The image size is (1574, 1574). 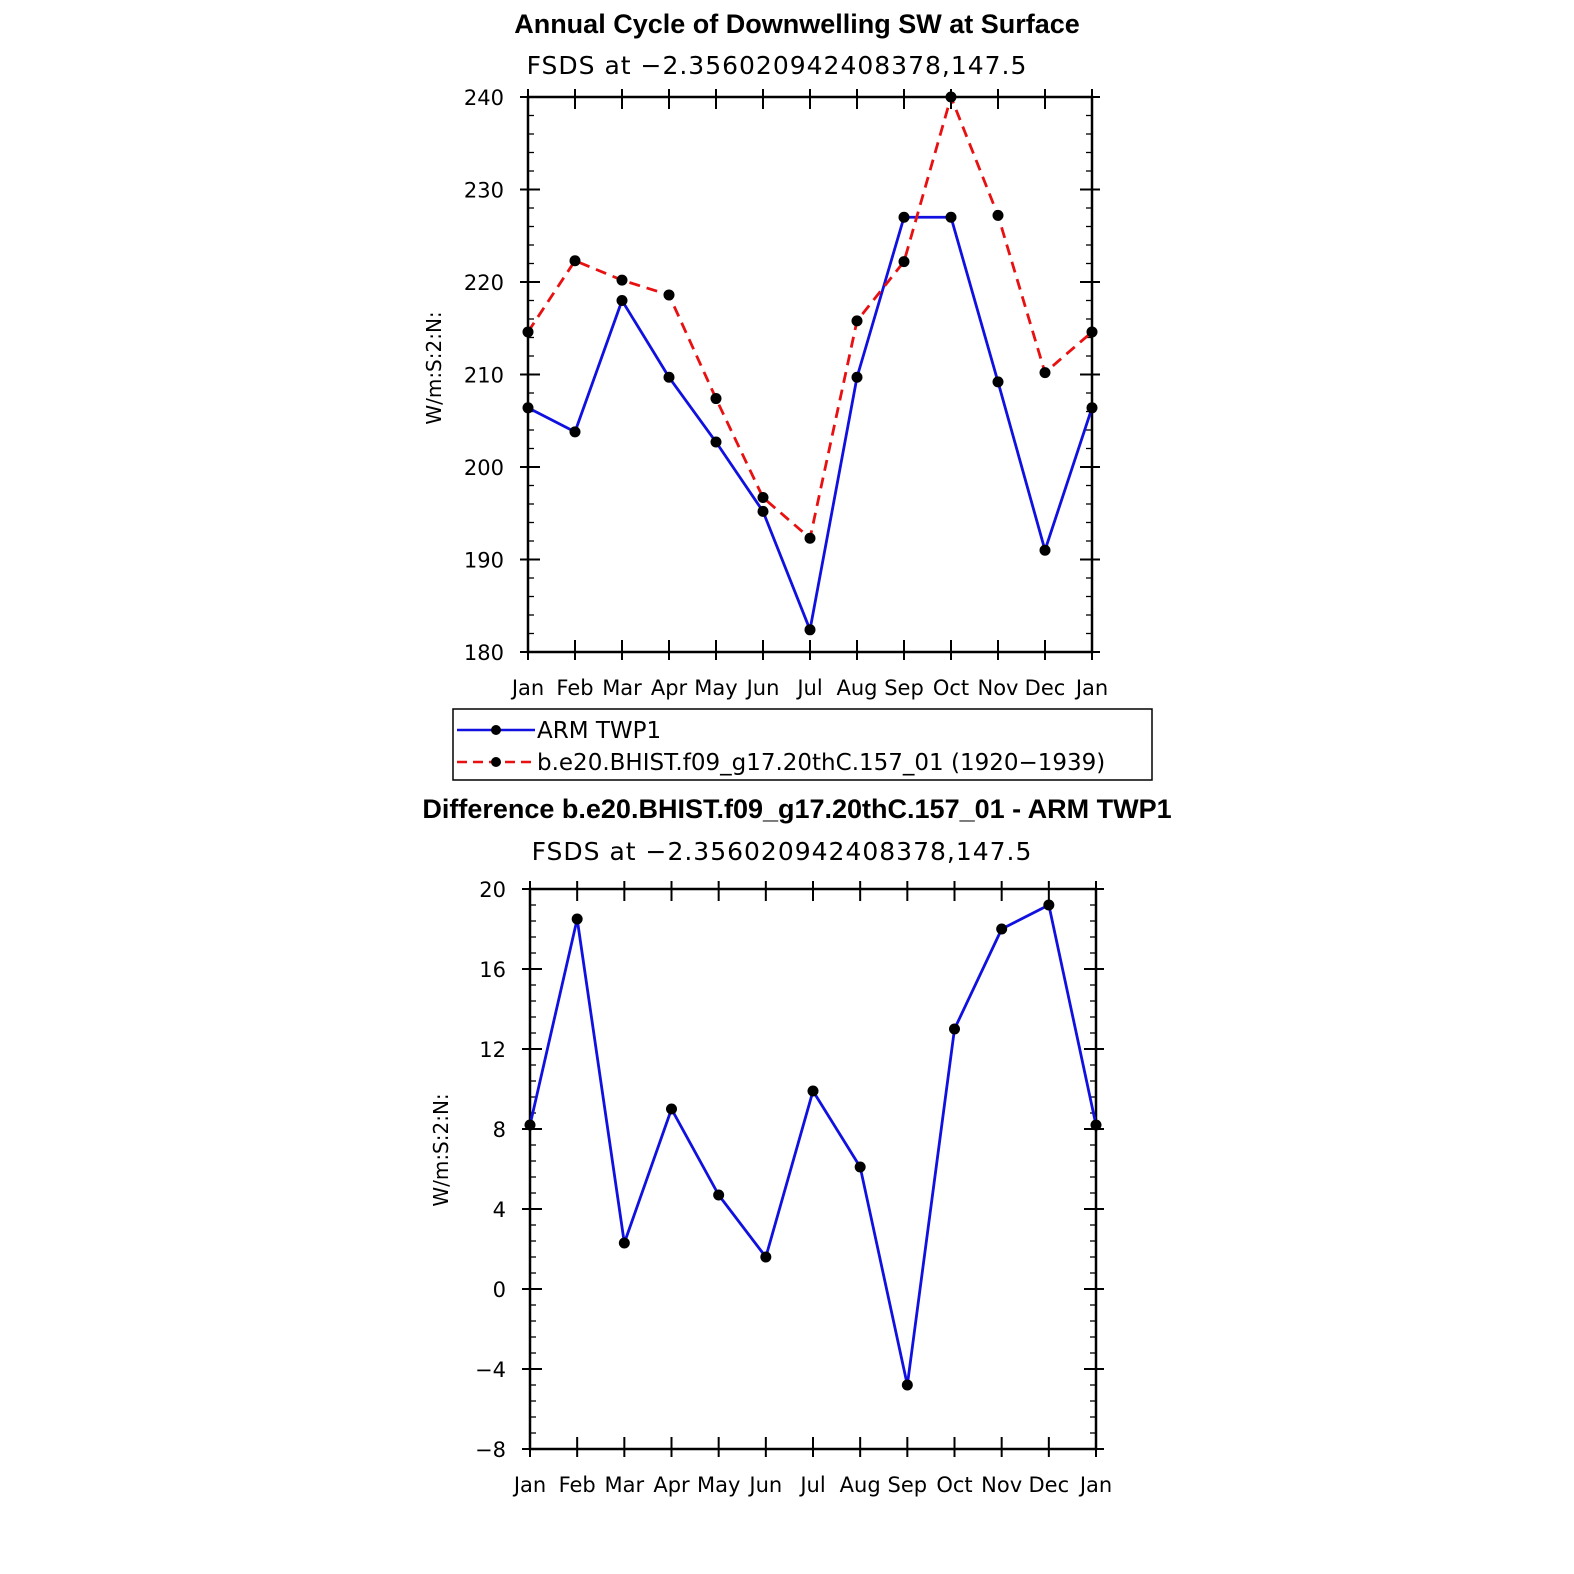 What do you see at coordinates (499, 1290) in the screenshot?
I see `y-tick-label: 0` at bounding box center [499, 1290].